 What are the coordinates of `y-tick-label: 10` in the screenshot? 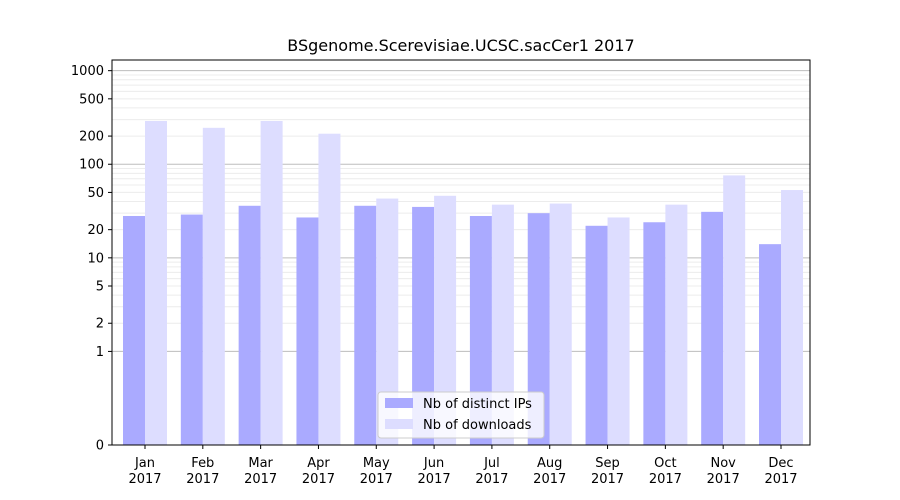 It's located at (95, 258).